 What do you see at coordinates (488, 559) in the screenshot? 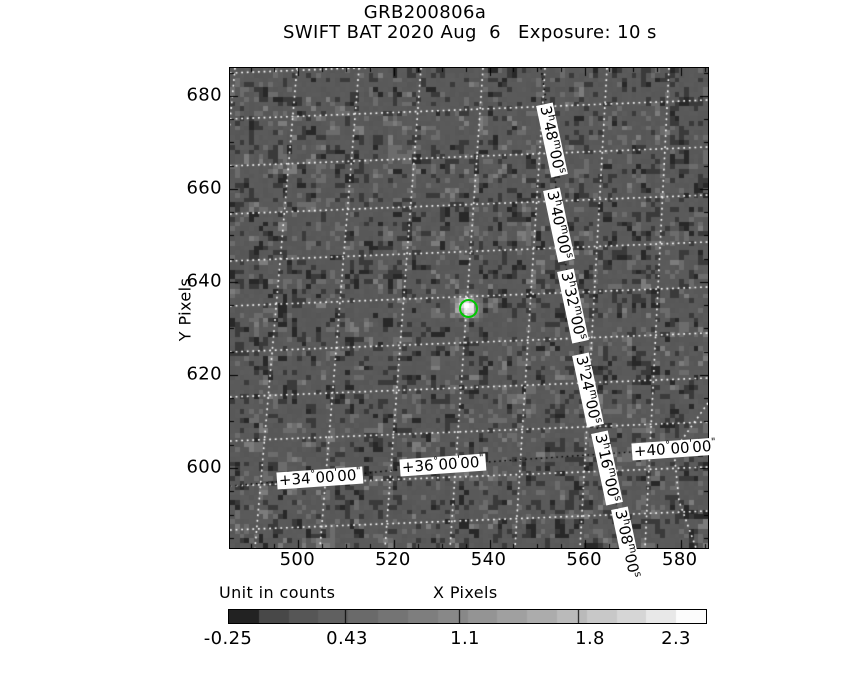
I see `x-tick-label: 540` at bounding box center [488, 559].